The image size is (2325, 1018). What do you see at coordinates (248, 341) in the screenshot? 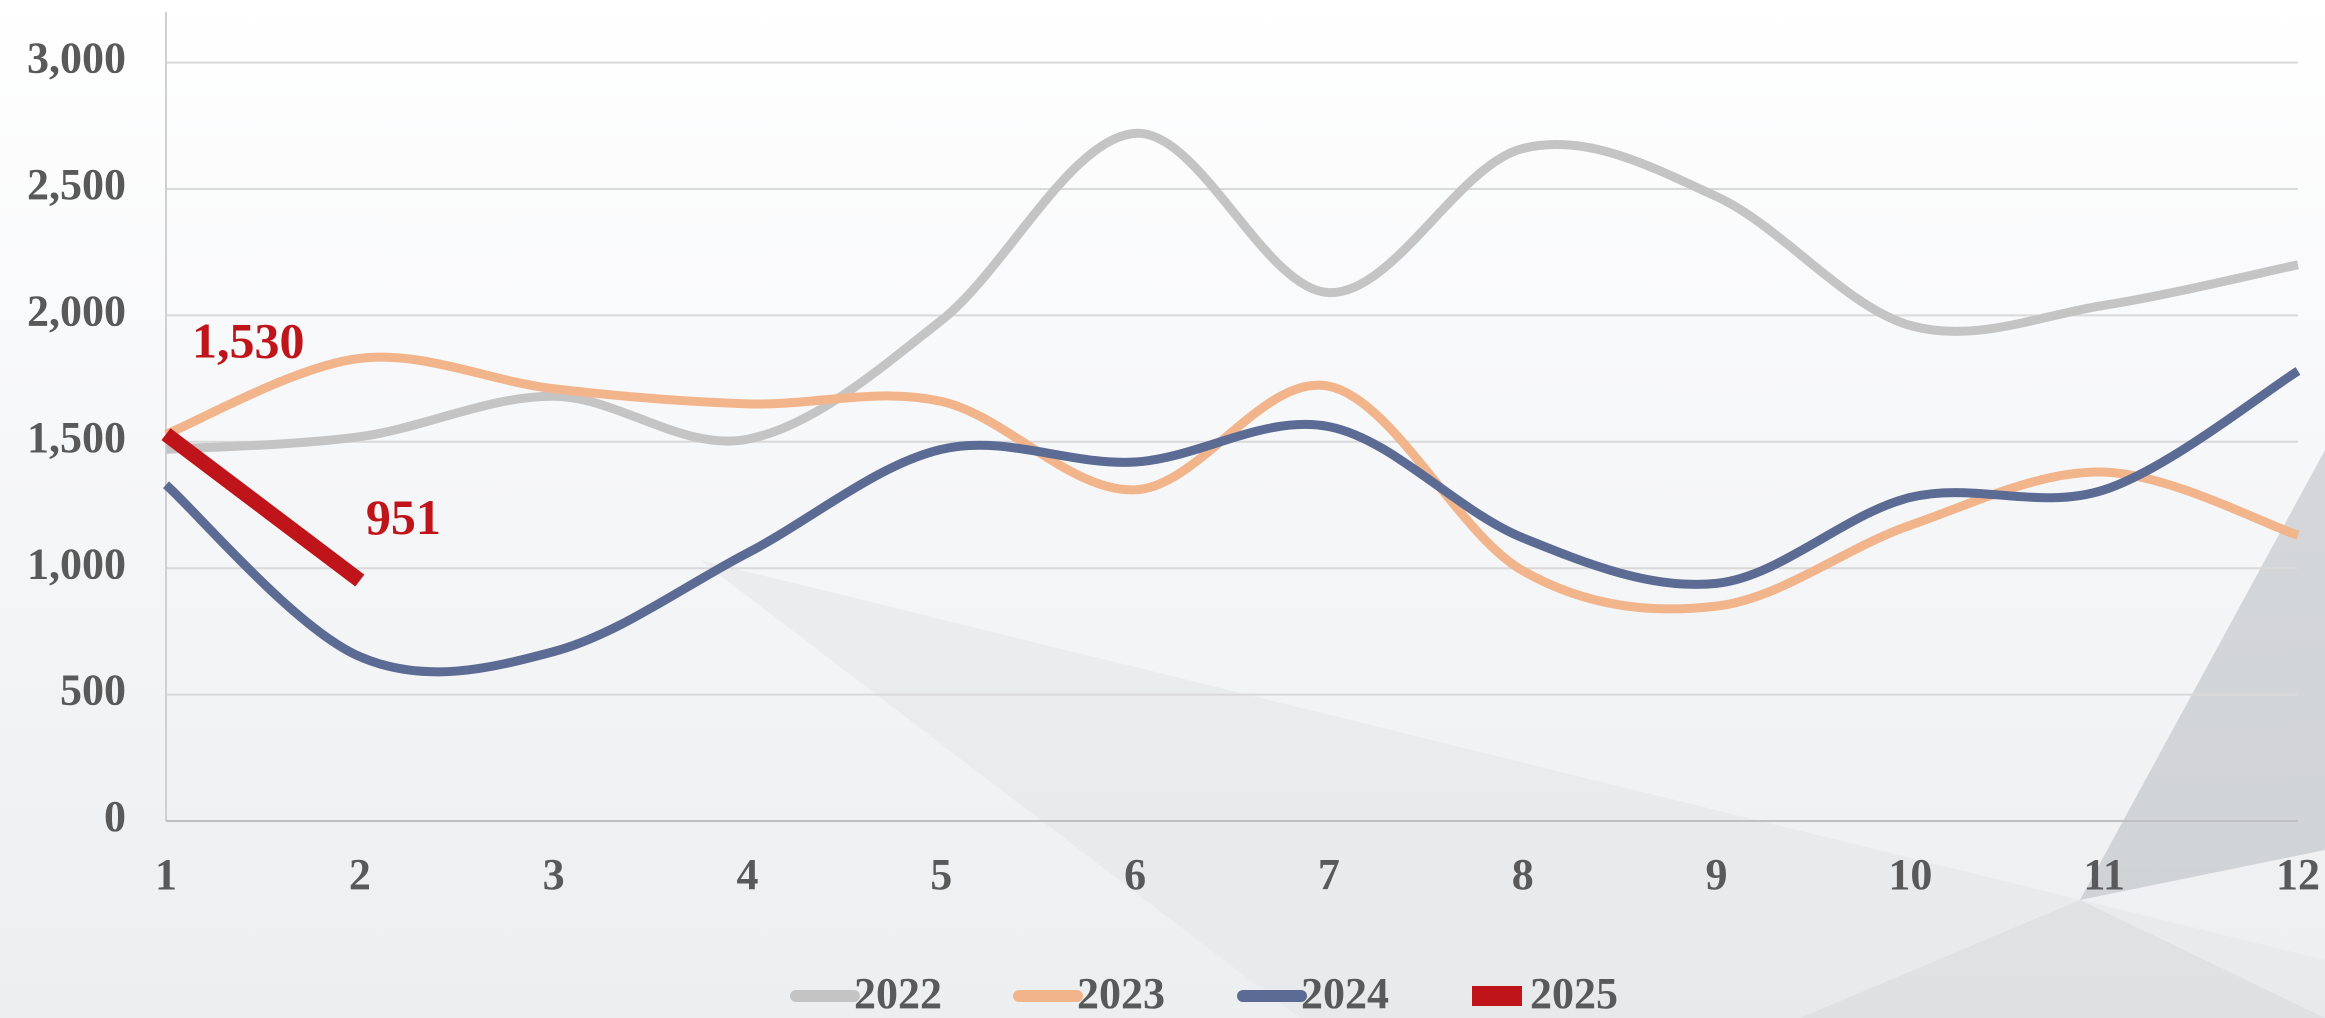
I see `data-label: 1,530` at bounding box center [248, 341].